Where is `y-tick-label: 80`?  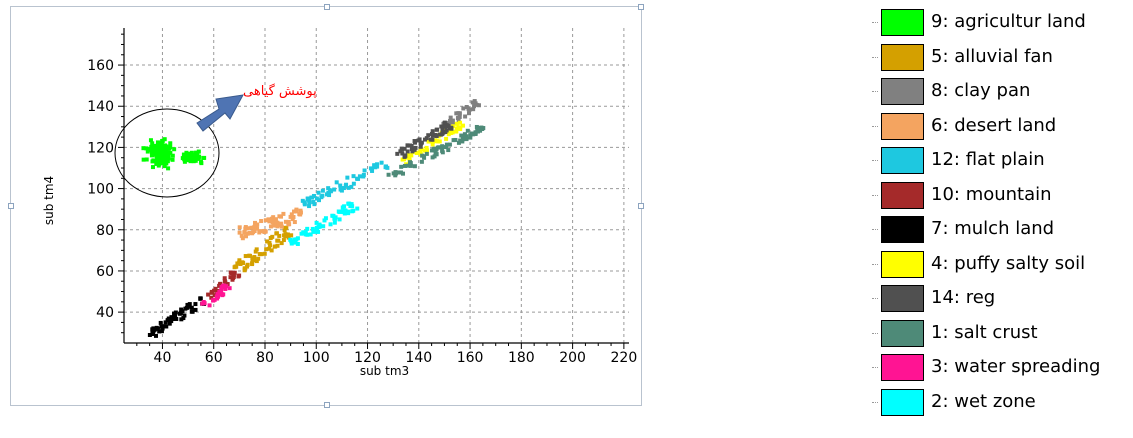
y-tick-label: 80 is located at coordinates (105, 231).